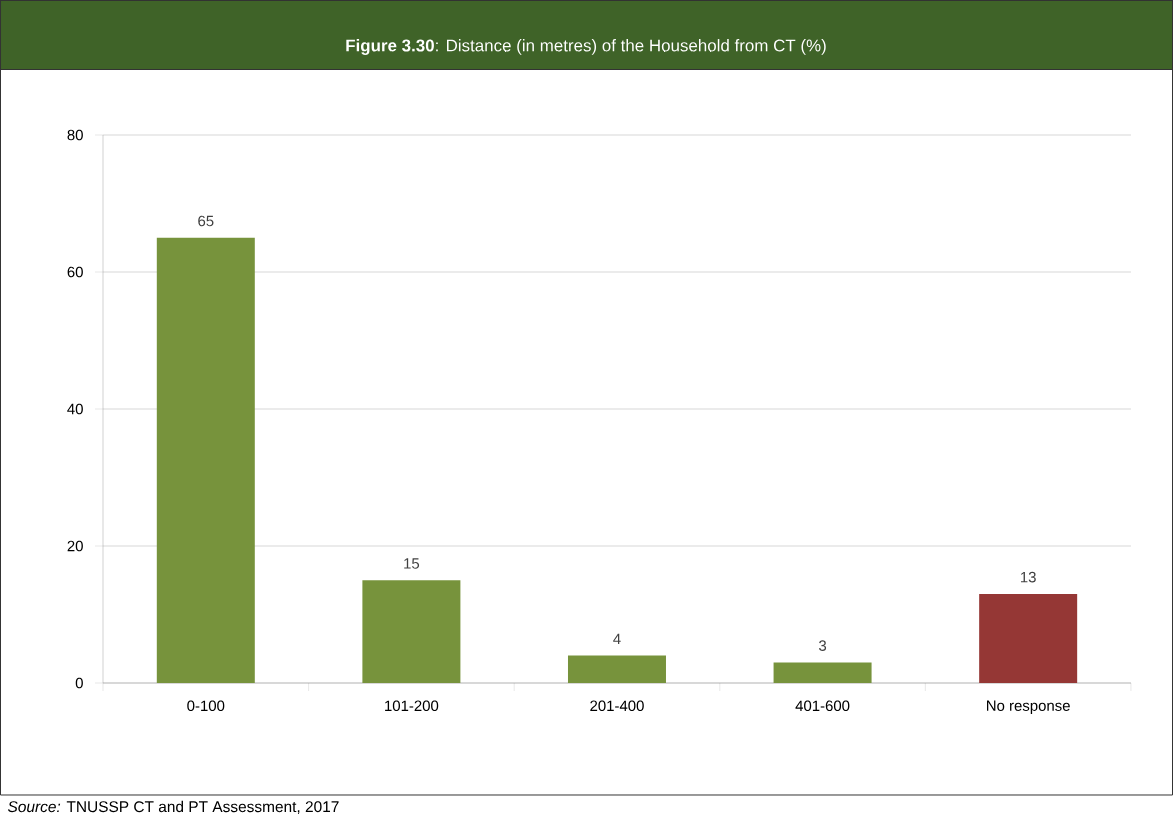  Describe the element at coordinates (822, 706) in the screenshot. I see `x-tick-label: 401-600` at that location.